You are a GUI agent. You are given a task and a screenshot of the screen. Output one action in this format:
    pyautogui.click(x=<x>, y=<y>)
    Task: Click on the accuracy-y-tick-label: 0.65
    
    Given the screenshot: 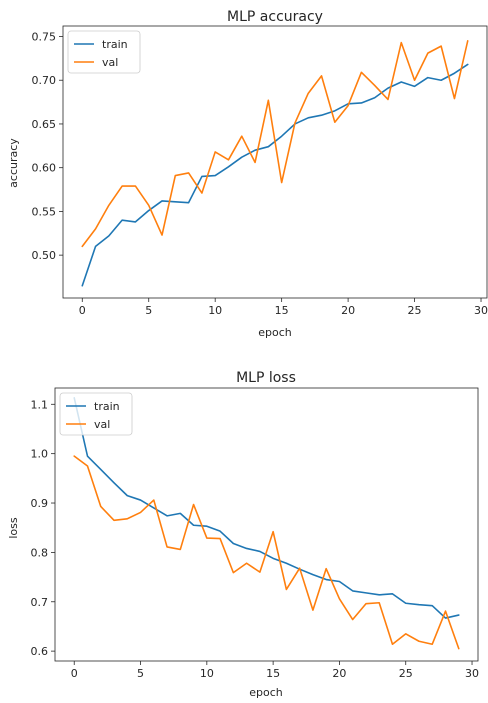 What is the action you would take?
    pyautogui.click(x=44, y=124)
    